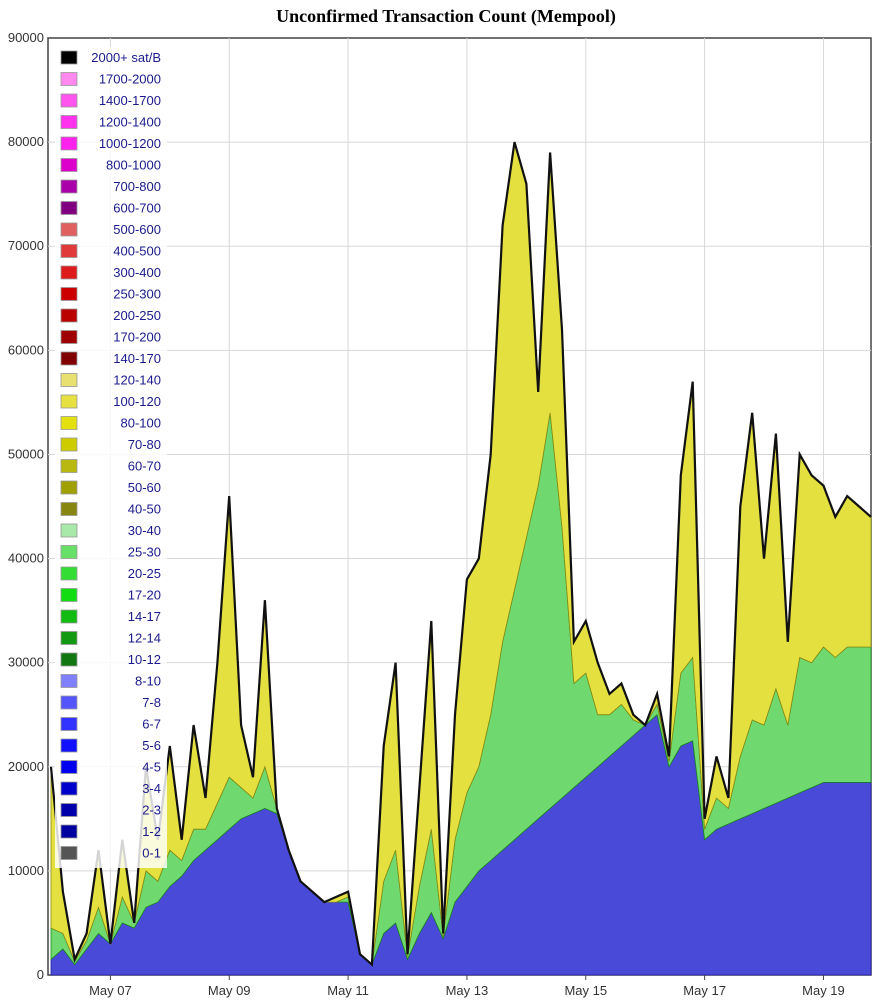 This screenshot has height=1000, width=892. I want to click on legend-label: 2000+ sat/B, so click(126, 57).